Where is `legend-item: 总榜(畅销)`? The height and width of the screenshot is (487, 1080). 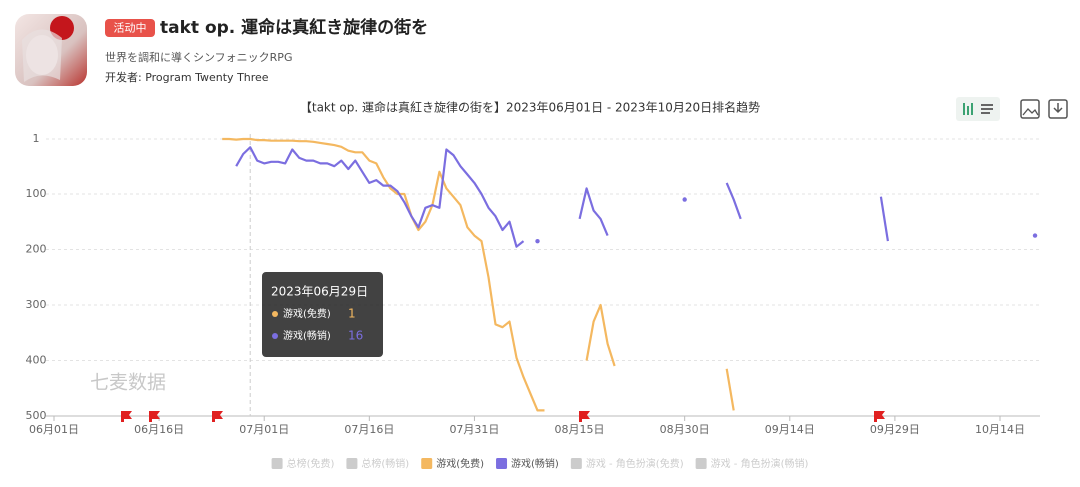 legend-item: 总榜(畅销) is located at coordinates (377, 463).